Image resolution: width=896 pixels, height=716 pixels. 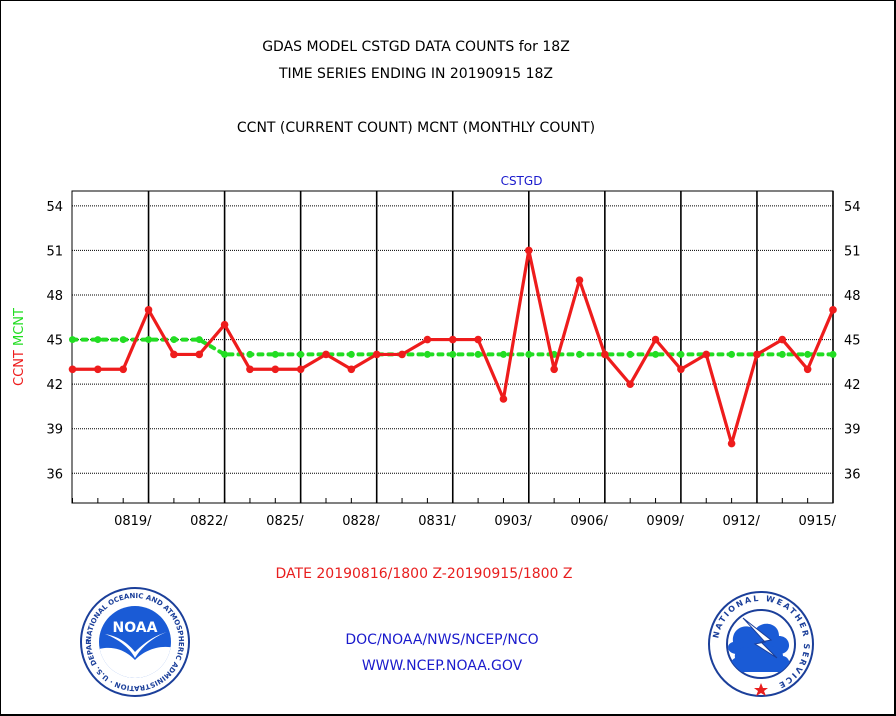 What do you see at coordinates (133, 521) in the screenshot?
I see `x-tick-label: 0819/` at bounding box center [133, 521].